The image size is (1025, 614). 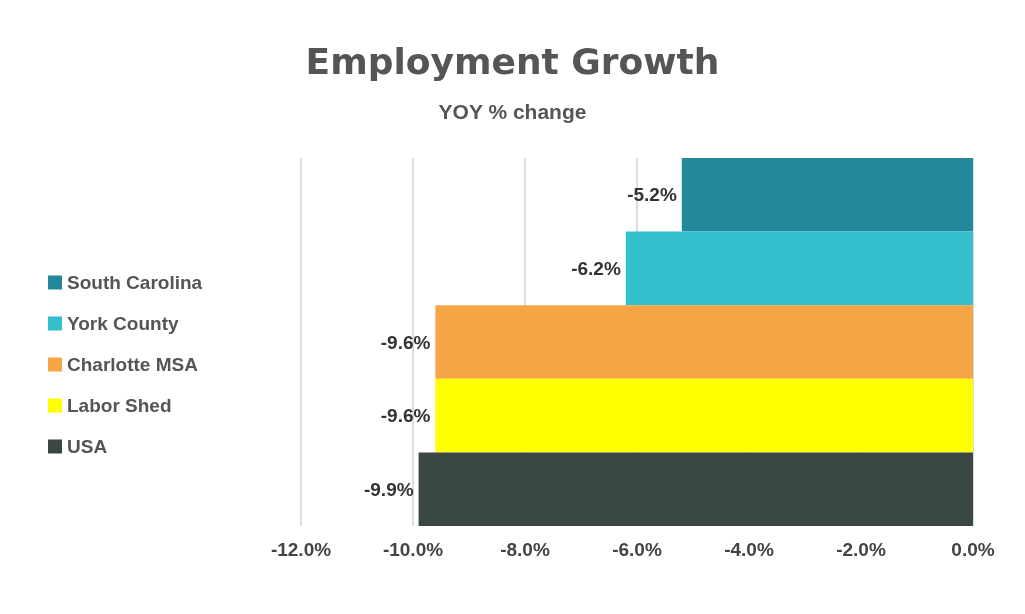 What do you see at coordinates (301, 549) in the screenshot?
I see `x-tick-label: -12.0%` at bounding box center [301, 549].